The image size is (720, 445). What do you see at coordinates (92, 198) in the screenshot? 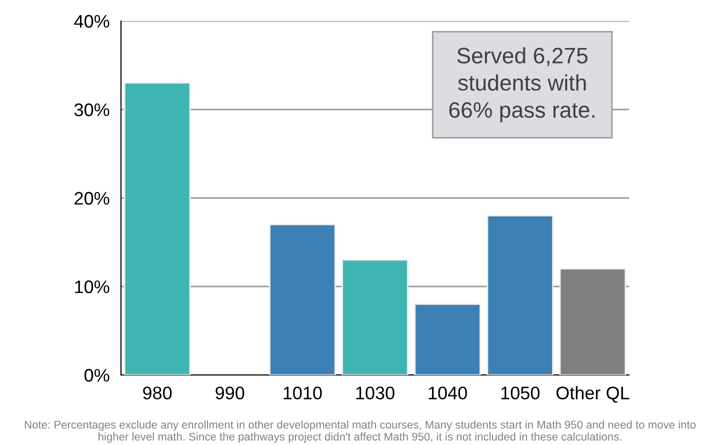
I see `y-tick-label: 20%` at bounding box center [92, 198].